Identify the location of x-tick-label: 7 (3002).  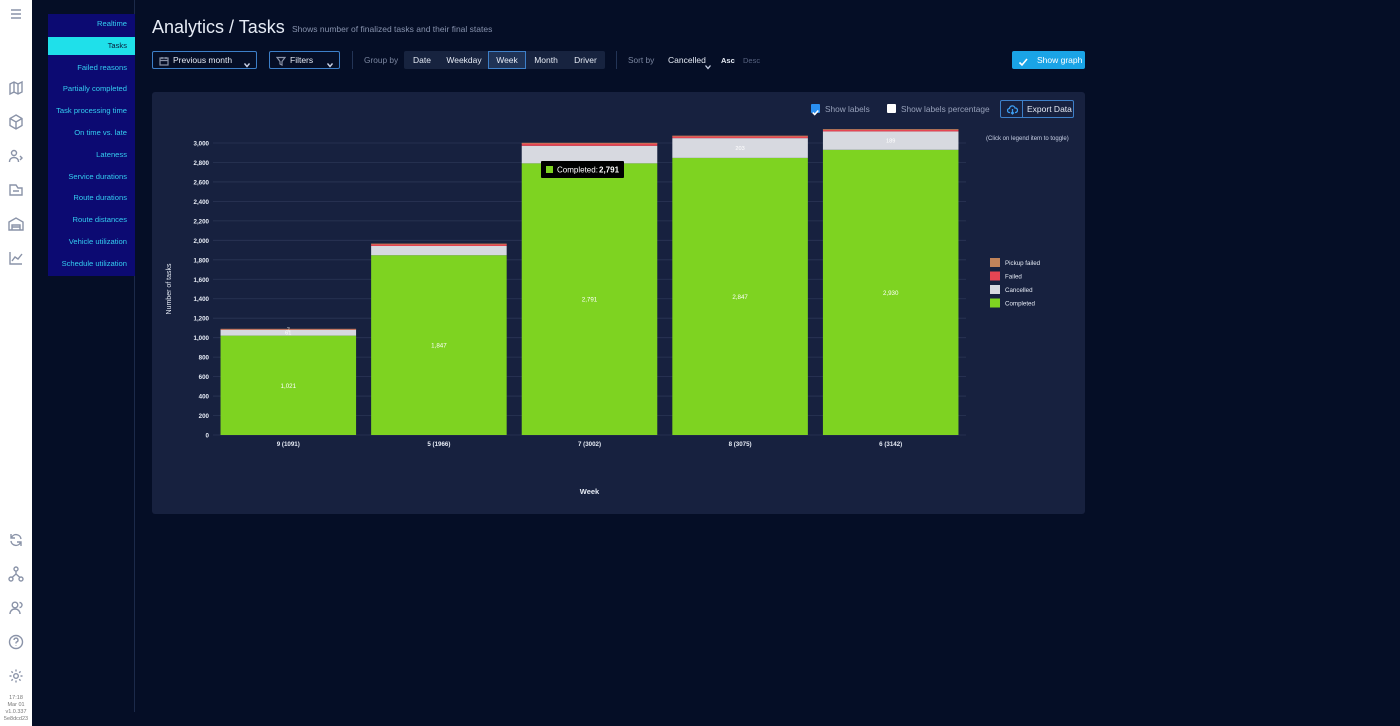
(589, 444).